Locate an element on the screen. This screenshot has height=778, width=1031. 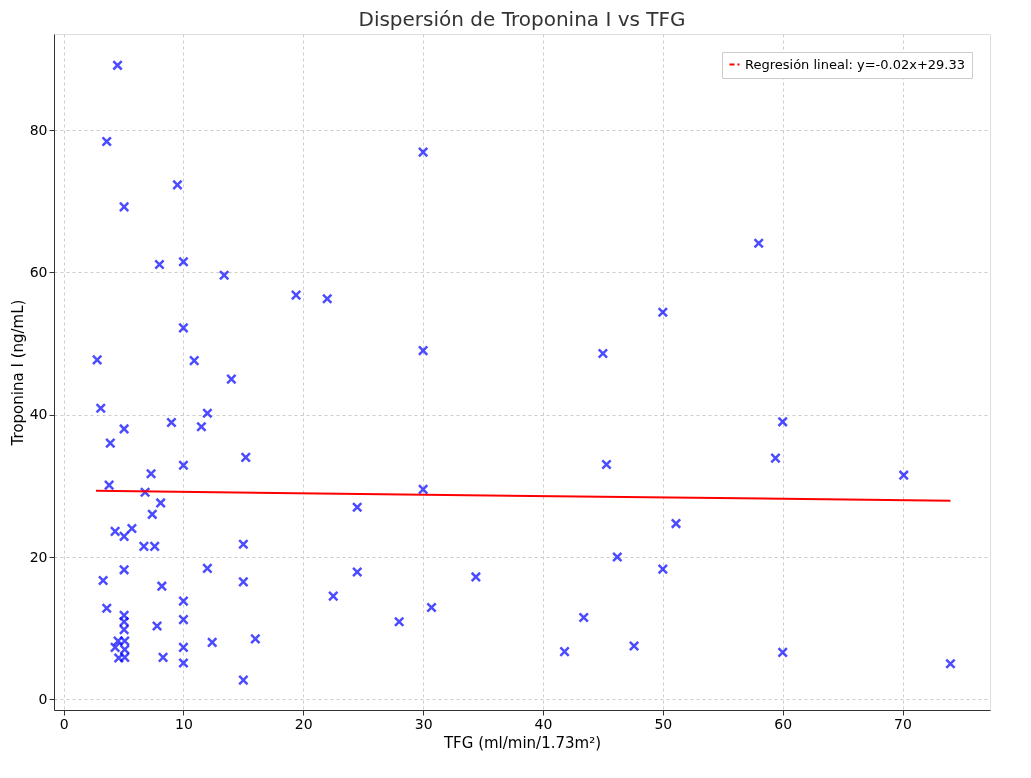
x-axis-title: TFG (ml/min/1.73m²) is located at coordinates (522, 742).